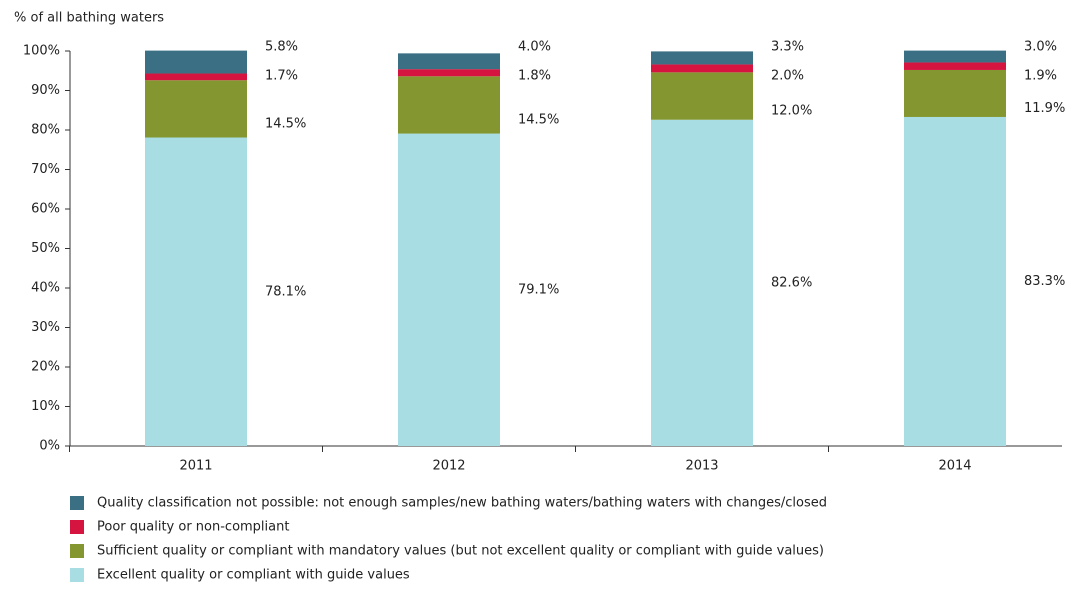 This screenshot has height=594, width=1074. Describe the element at coordinates (45, 130) in the screenshot. I see `y-tick-label: 80%` at that location.